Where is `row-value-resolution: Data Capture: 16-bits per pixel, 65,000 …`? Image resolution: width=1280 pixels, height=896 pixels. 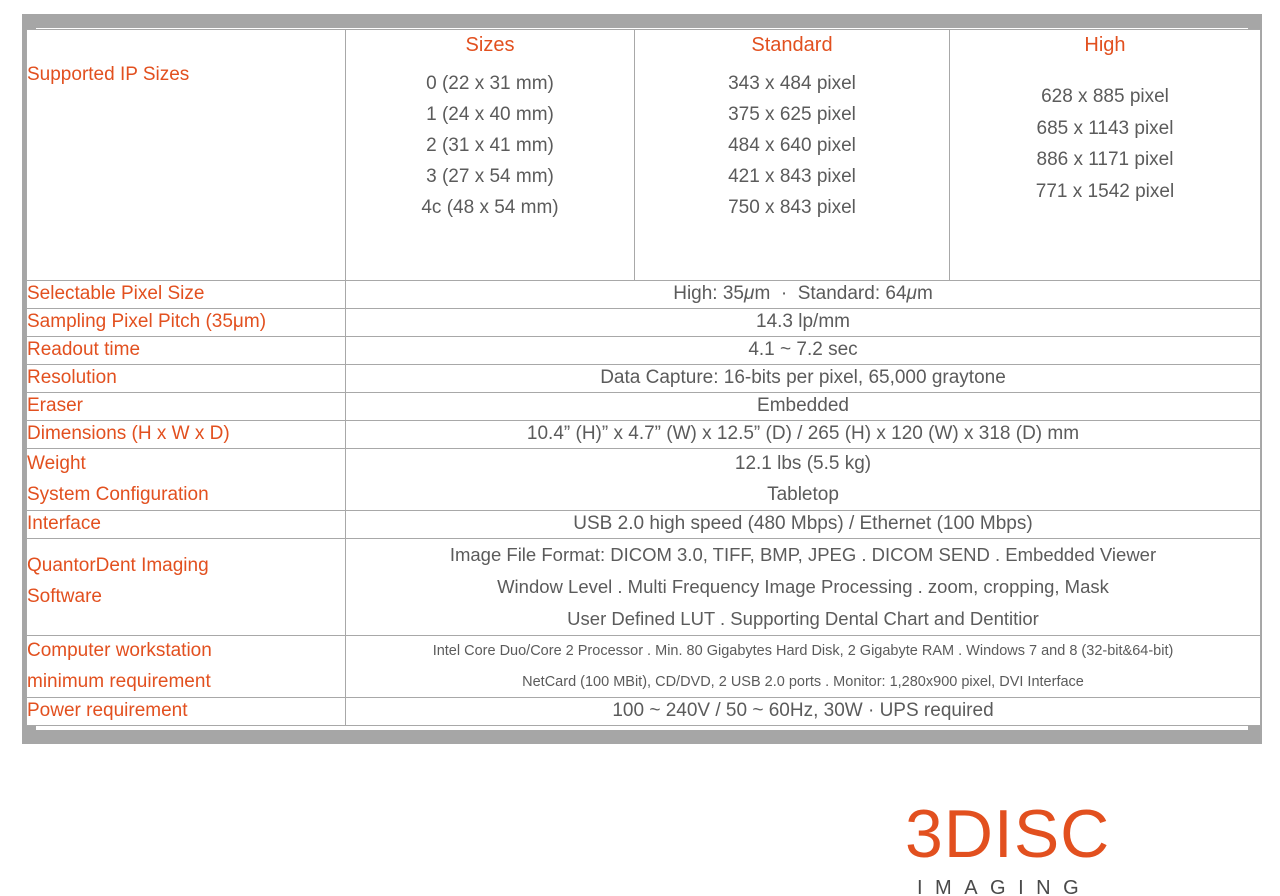 row-value-resolution: Data Capture: 16-bits per pixel, 65,000 … is located at coordinates (803, 378).